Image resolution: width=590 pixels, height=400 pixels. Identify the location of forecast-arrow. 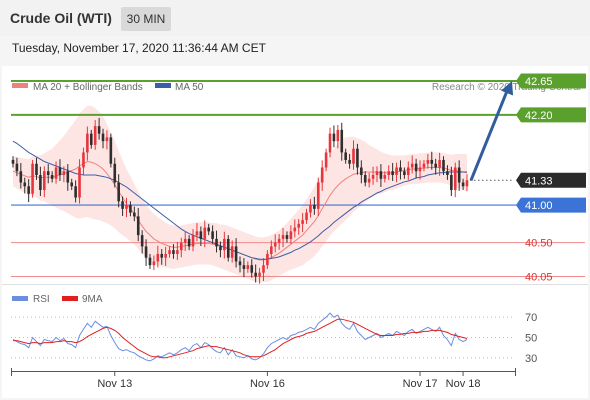
(491, 131).